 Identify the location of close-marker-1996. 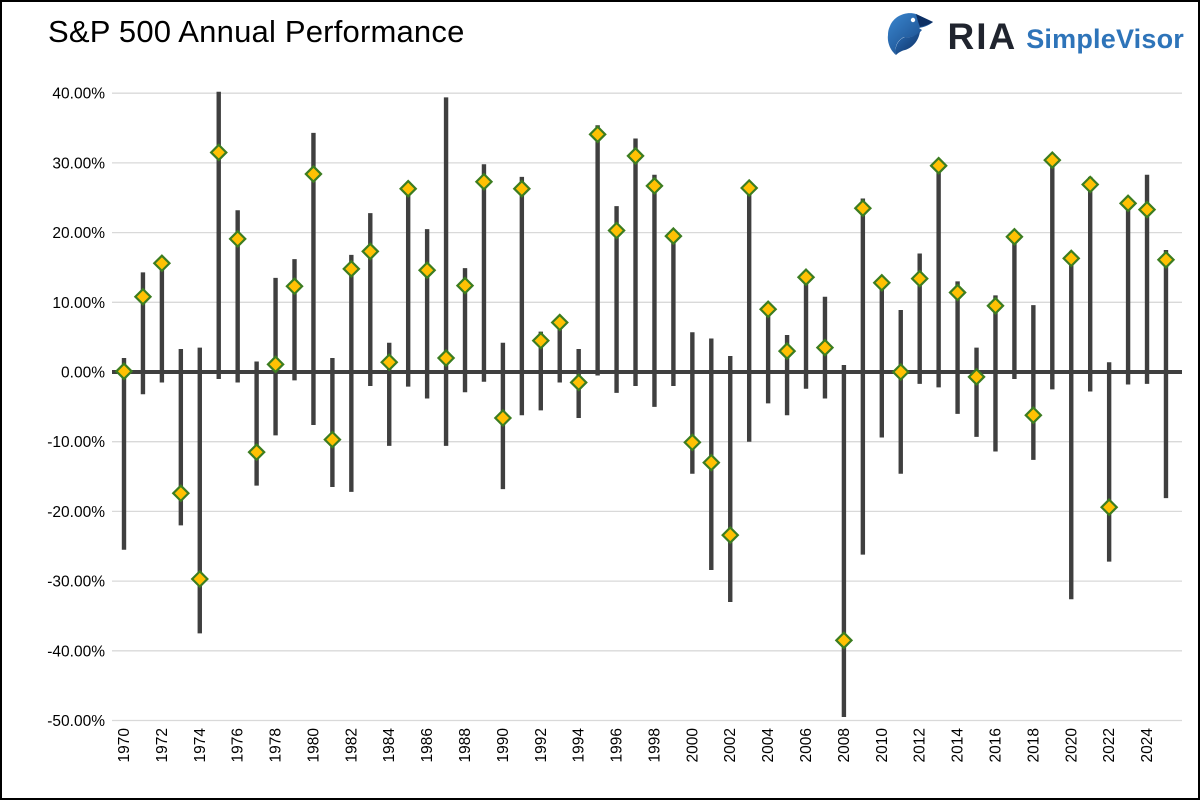
(616, 230).